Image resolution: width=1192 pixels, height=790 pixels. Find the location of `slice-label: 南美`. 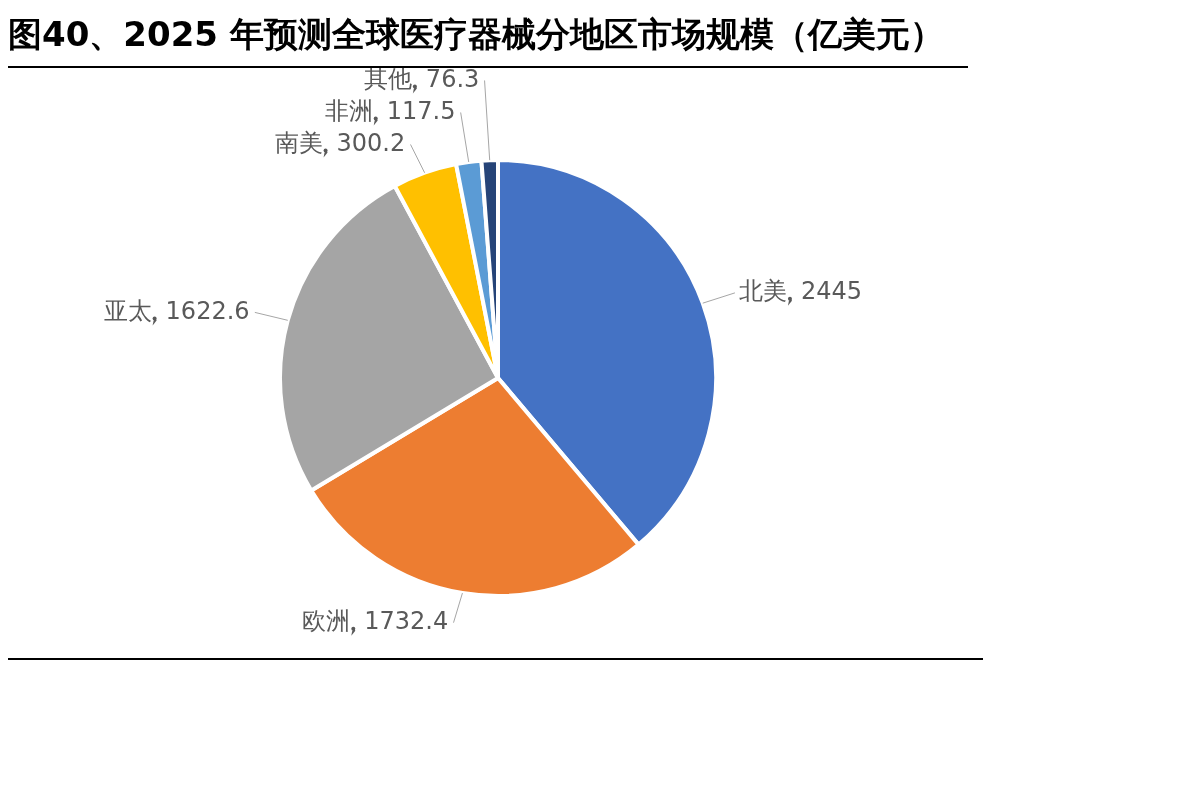

slice-label: 南美 is located at coordinates (298, 142).